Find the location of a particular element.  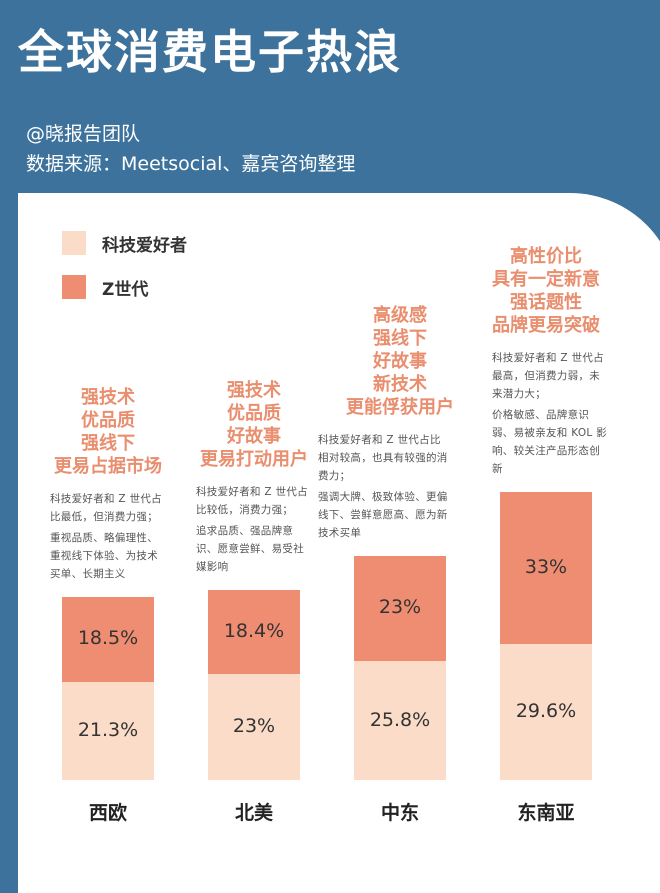

annotation-slogan-line: 高性价比 is located at coordinates (546, 257).